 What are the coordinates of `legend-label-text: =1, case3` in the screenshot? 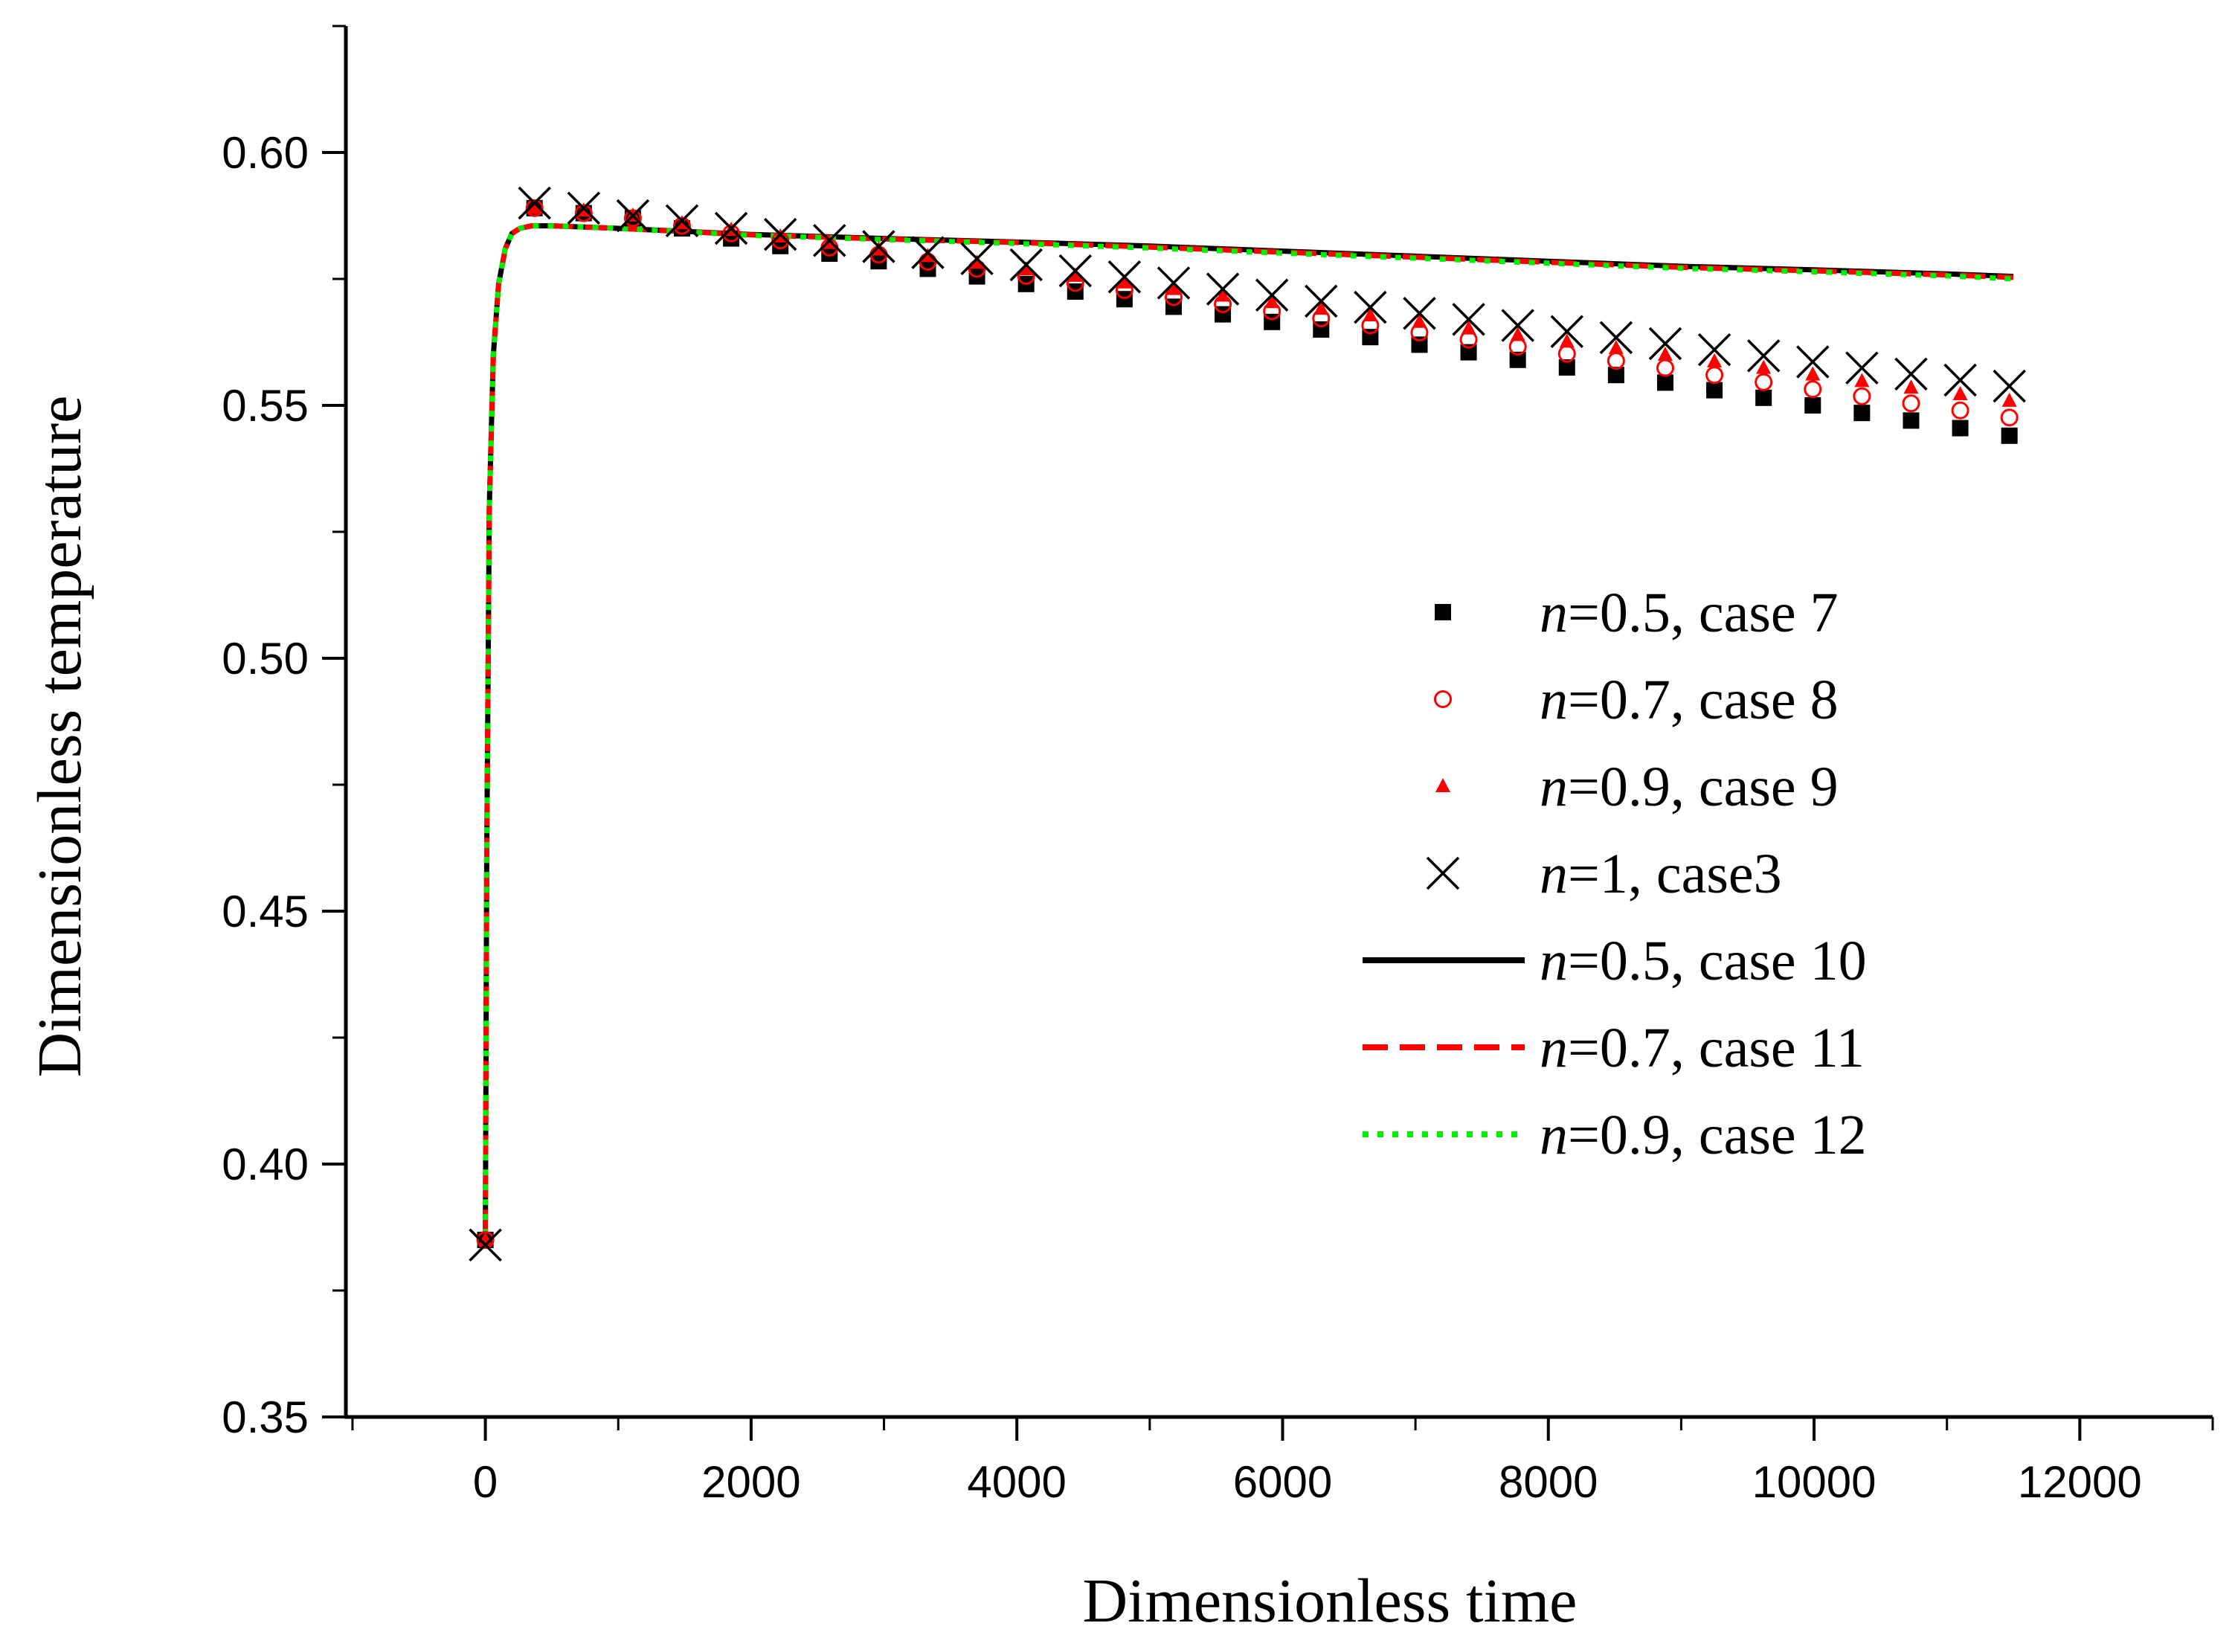 It's located at (1675, 874).